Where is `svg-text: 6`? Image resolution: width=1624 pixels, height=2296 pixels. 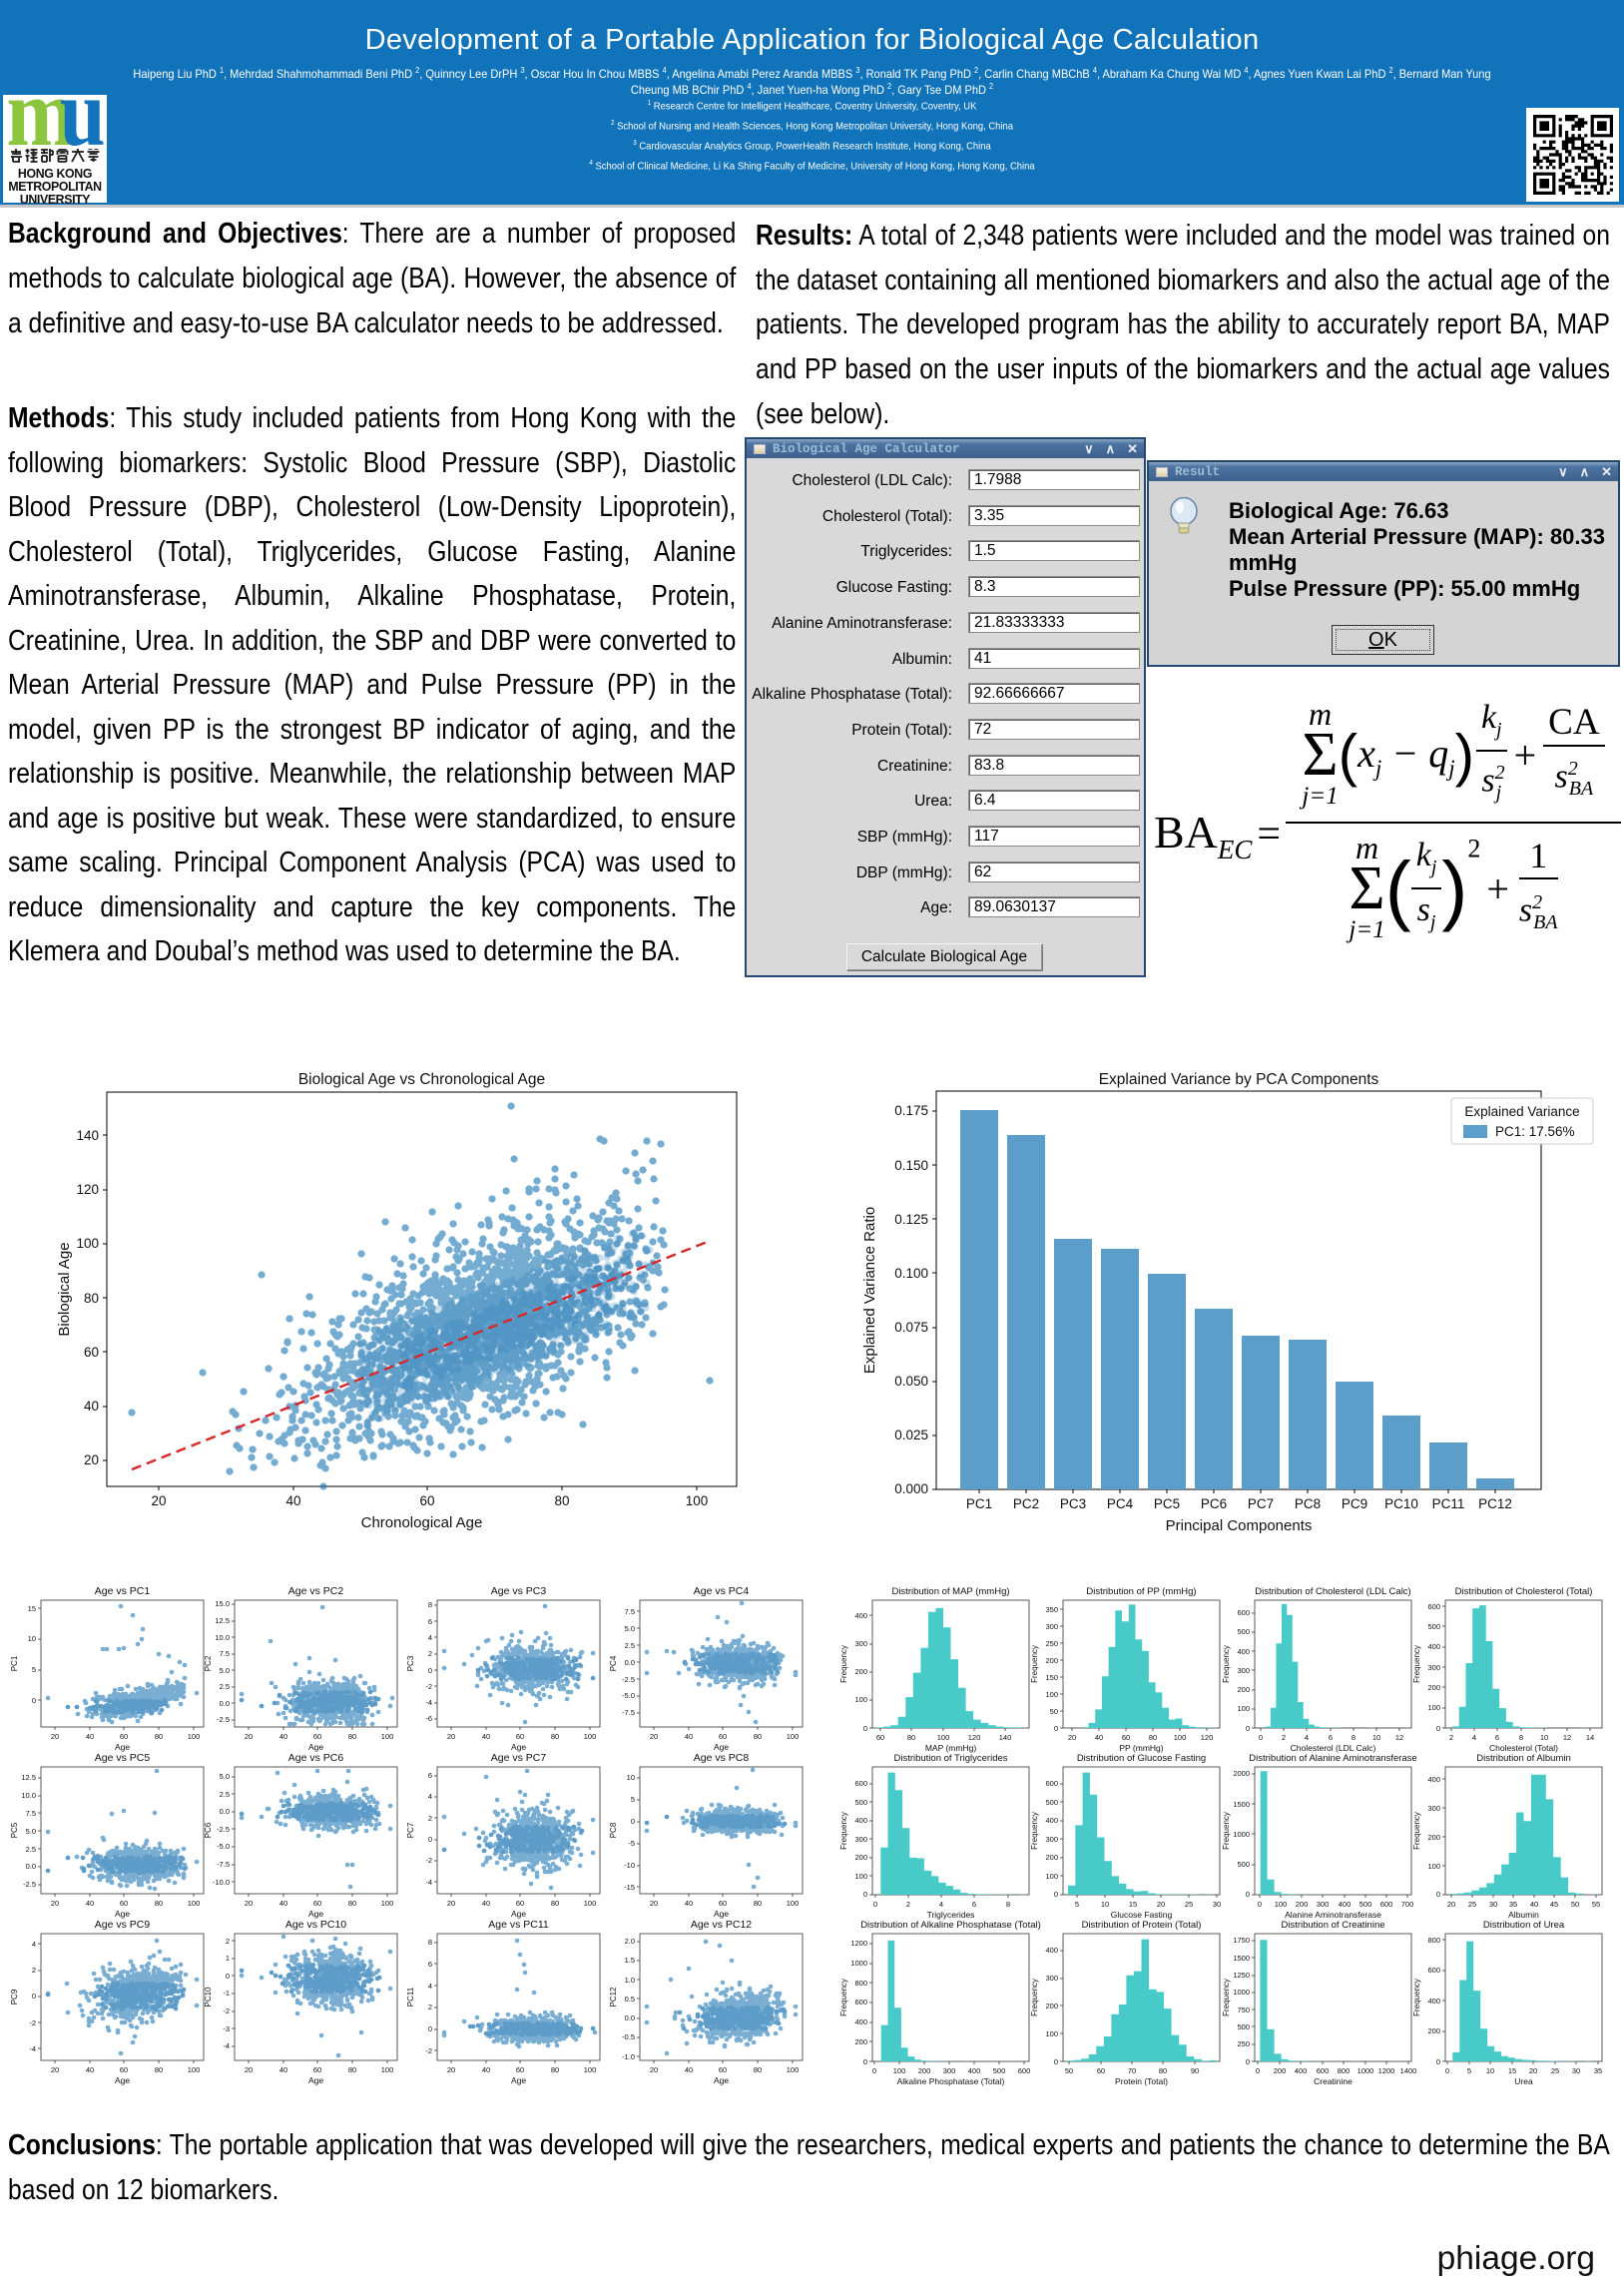 svg-text: 6 is located at coordinates (1497, 1738).